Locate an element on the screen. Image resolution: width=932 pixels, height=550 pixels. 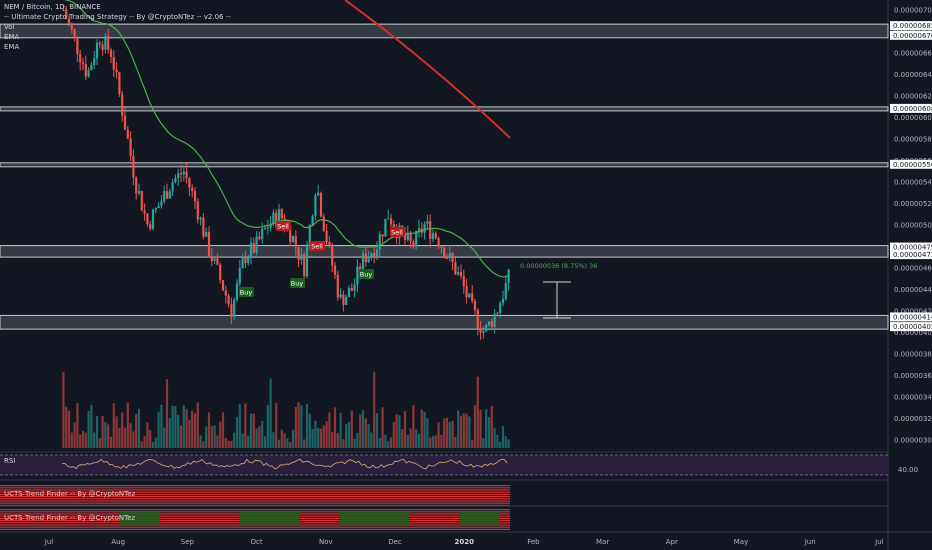
indicator-ema-2: EMA is located at coordinates (12, 47).